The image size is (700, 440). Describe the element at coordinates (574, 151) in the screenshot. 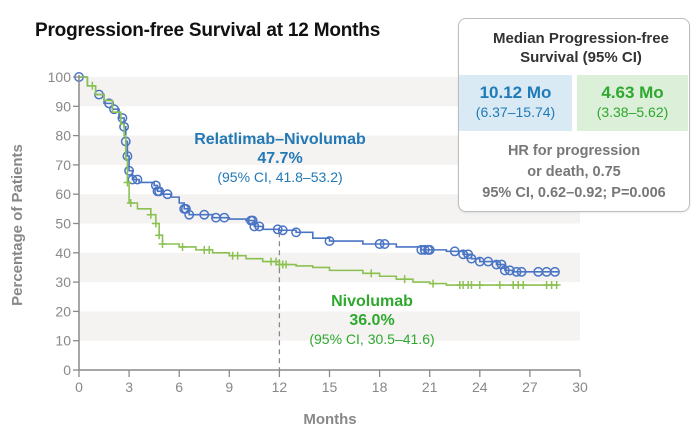

I see `hr-line-1: HR for progression` at that location.